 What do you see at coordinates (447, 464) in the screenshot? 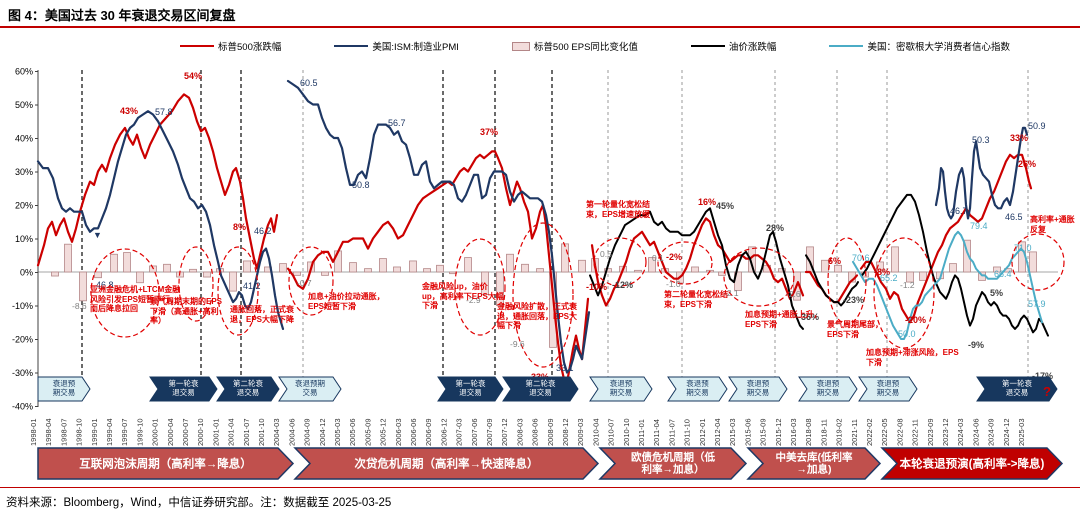
I see `cycle-arrow-label: 次贷危机周期（高利率→快速降息）` at bounding box center [447, 464].